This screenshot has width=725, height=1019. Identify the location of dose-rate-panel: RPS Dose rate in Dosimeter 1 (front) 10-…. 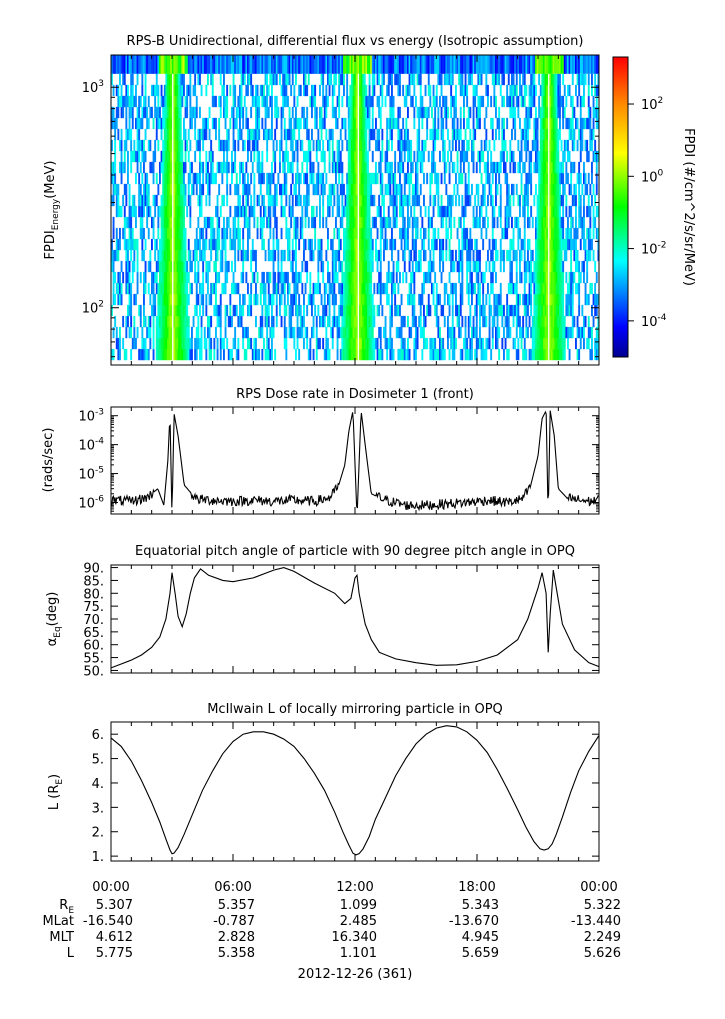
(320, 451).